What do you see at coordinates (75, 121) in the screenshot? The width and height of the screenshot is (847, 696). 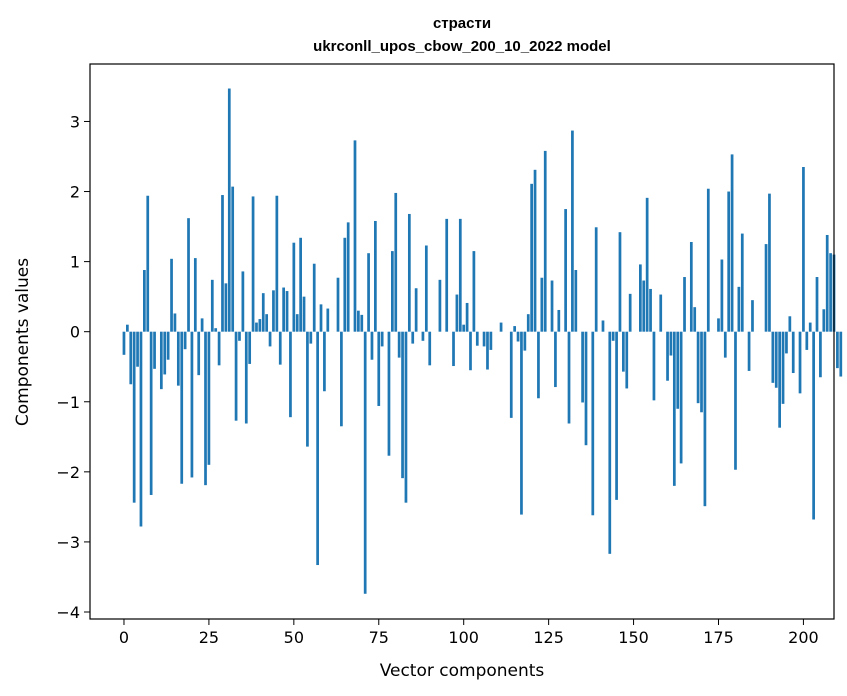 I see `y-tick-label: 3` at bounding box center [75, 121].